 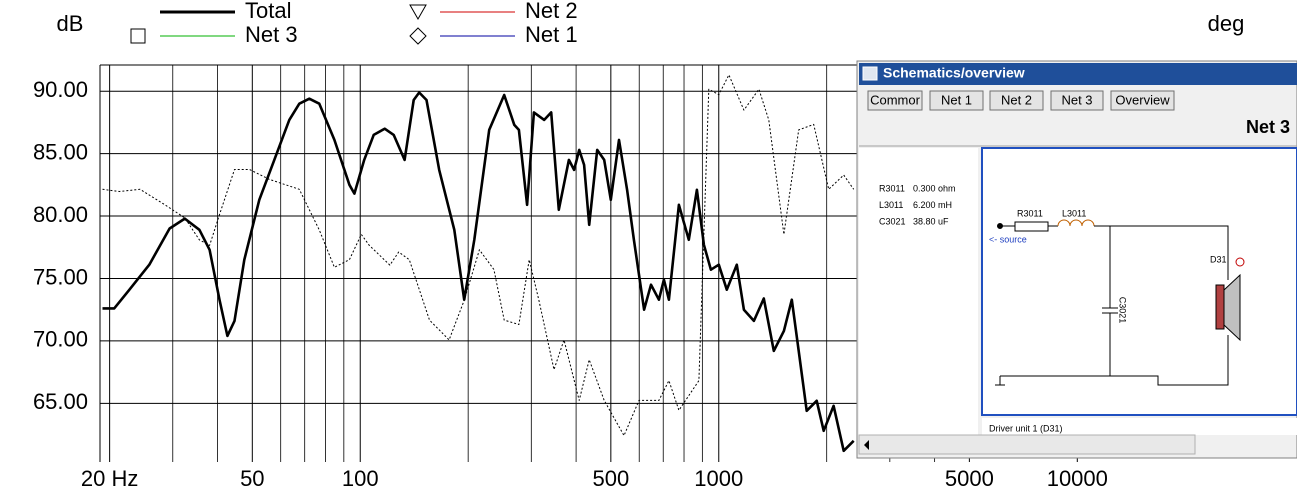 I want to click on source-label: <- source, so click(x=1008, y=239).